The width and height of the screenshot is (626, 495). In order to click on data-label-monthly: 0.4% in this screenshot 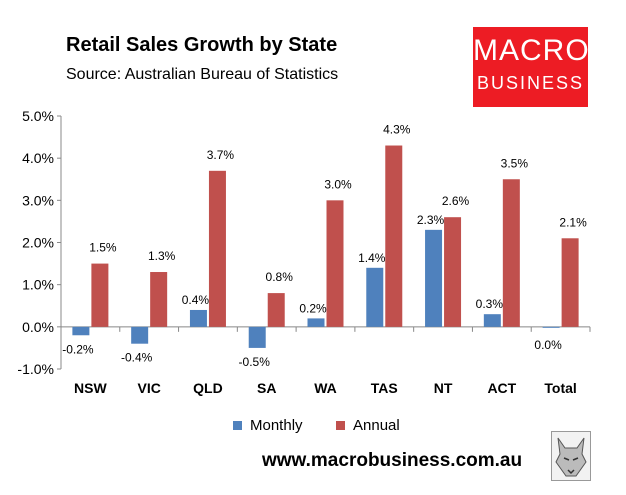, I will do `click(196, 300)`.